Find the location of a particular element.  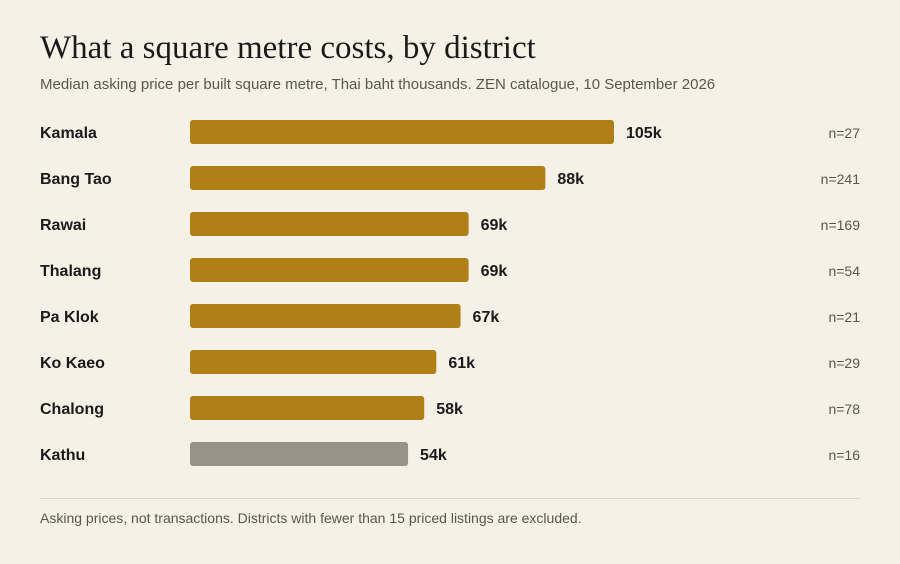

footer-divider is located at coordinates (450, 498).